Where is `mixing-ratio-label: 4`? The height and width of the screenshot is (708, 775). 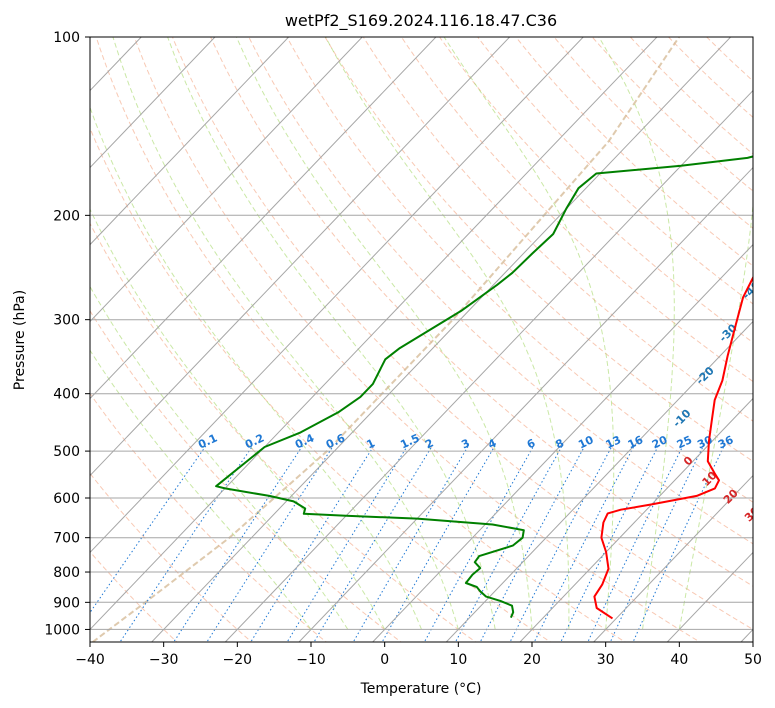 mixing-ratio-label: 4 is located at coordinates (492, 443).